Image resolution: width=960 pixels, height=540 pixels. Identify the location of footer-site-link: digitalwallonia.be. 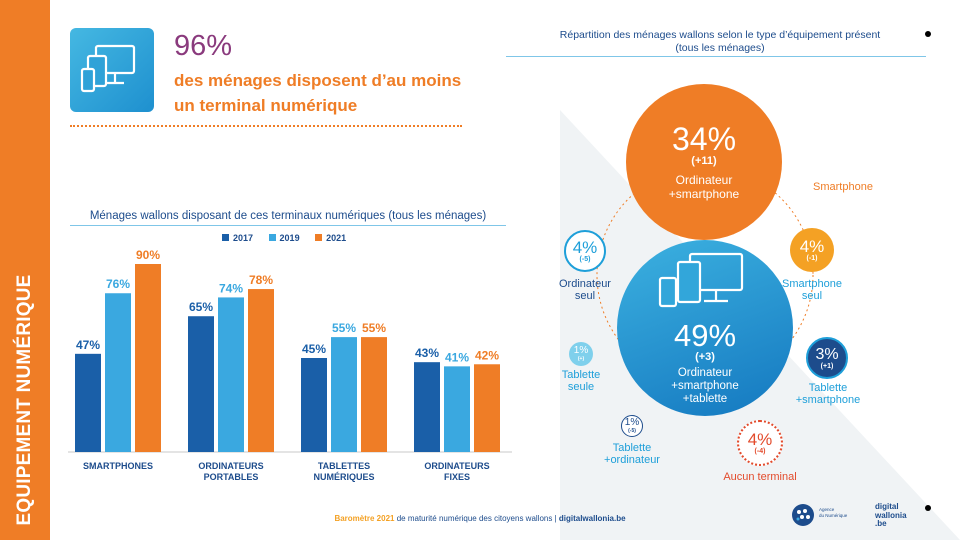
(592, 518).